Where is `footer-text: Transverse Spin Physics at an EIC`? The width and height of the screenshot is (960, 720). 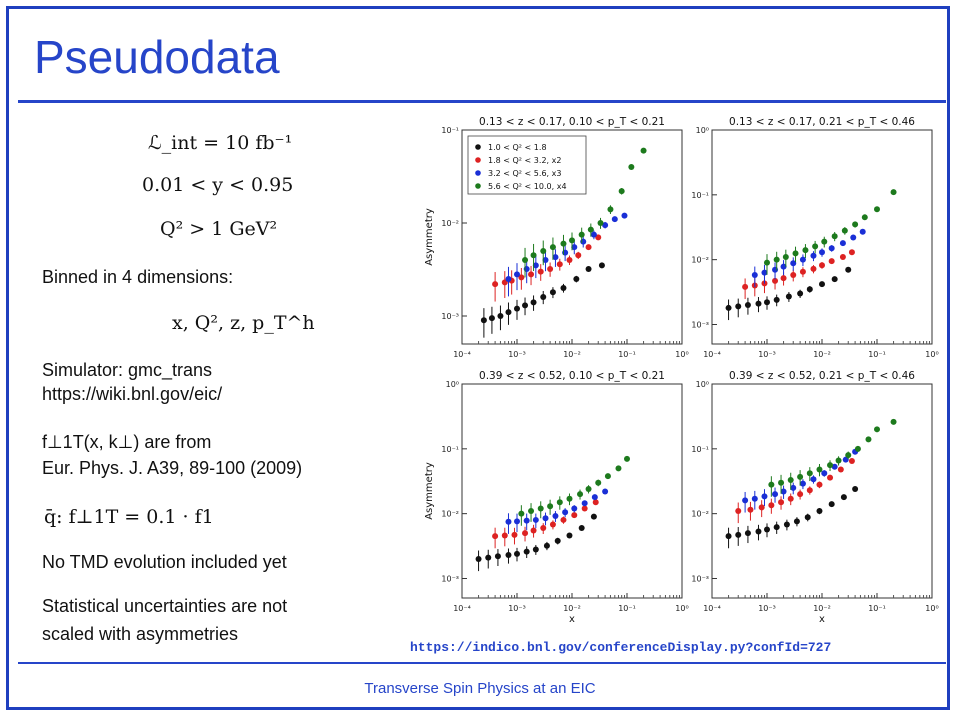
footer-text: Transverse Spin Physics at an EIC is located at coordinates (480, 688).